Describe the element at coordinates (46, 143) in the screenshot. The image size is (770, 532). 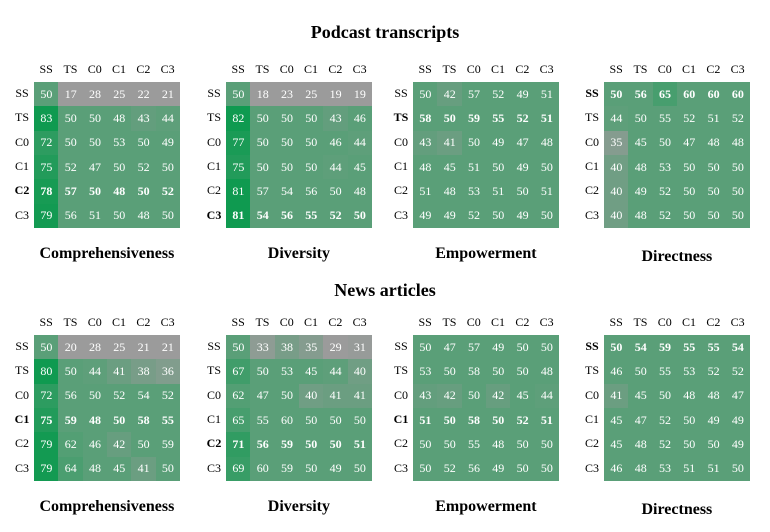
I see `chart-0-cell: 72` at that location.